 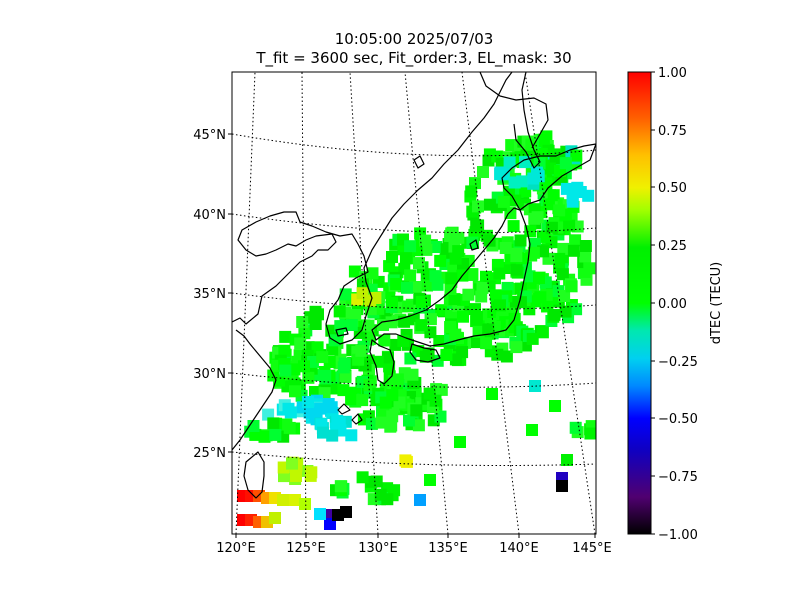 I want to click on cb-tick-neg0.25: −0.25, so click(x=678, y=362).